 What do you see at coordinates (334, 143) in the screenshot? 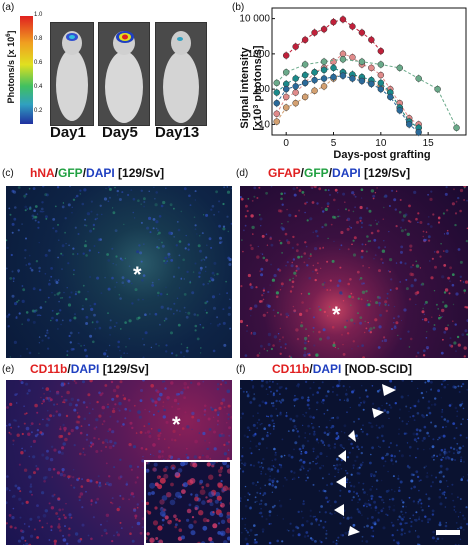
I see `chart-xtick-label-1: 5` at bounding box center [334, 143].